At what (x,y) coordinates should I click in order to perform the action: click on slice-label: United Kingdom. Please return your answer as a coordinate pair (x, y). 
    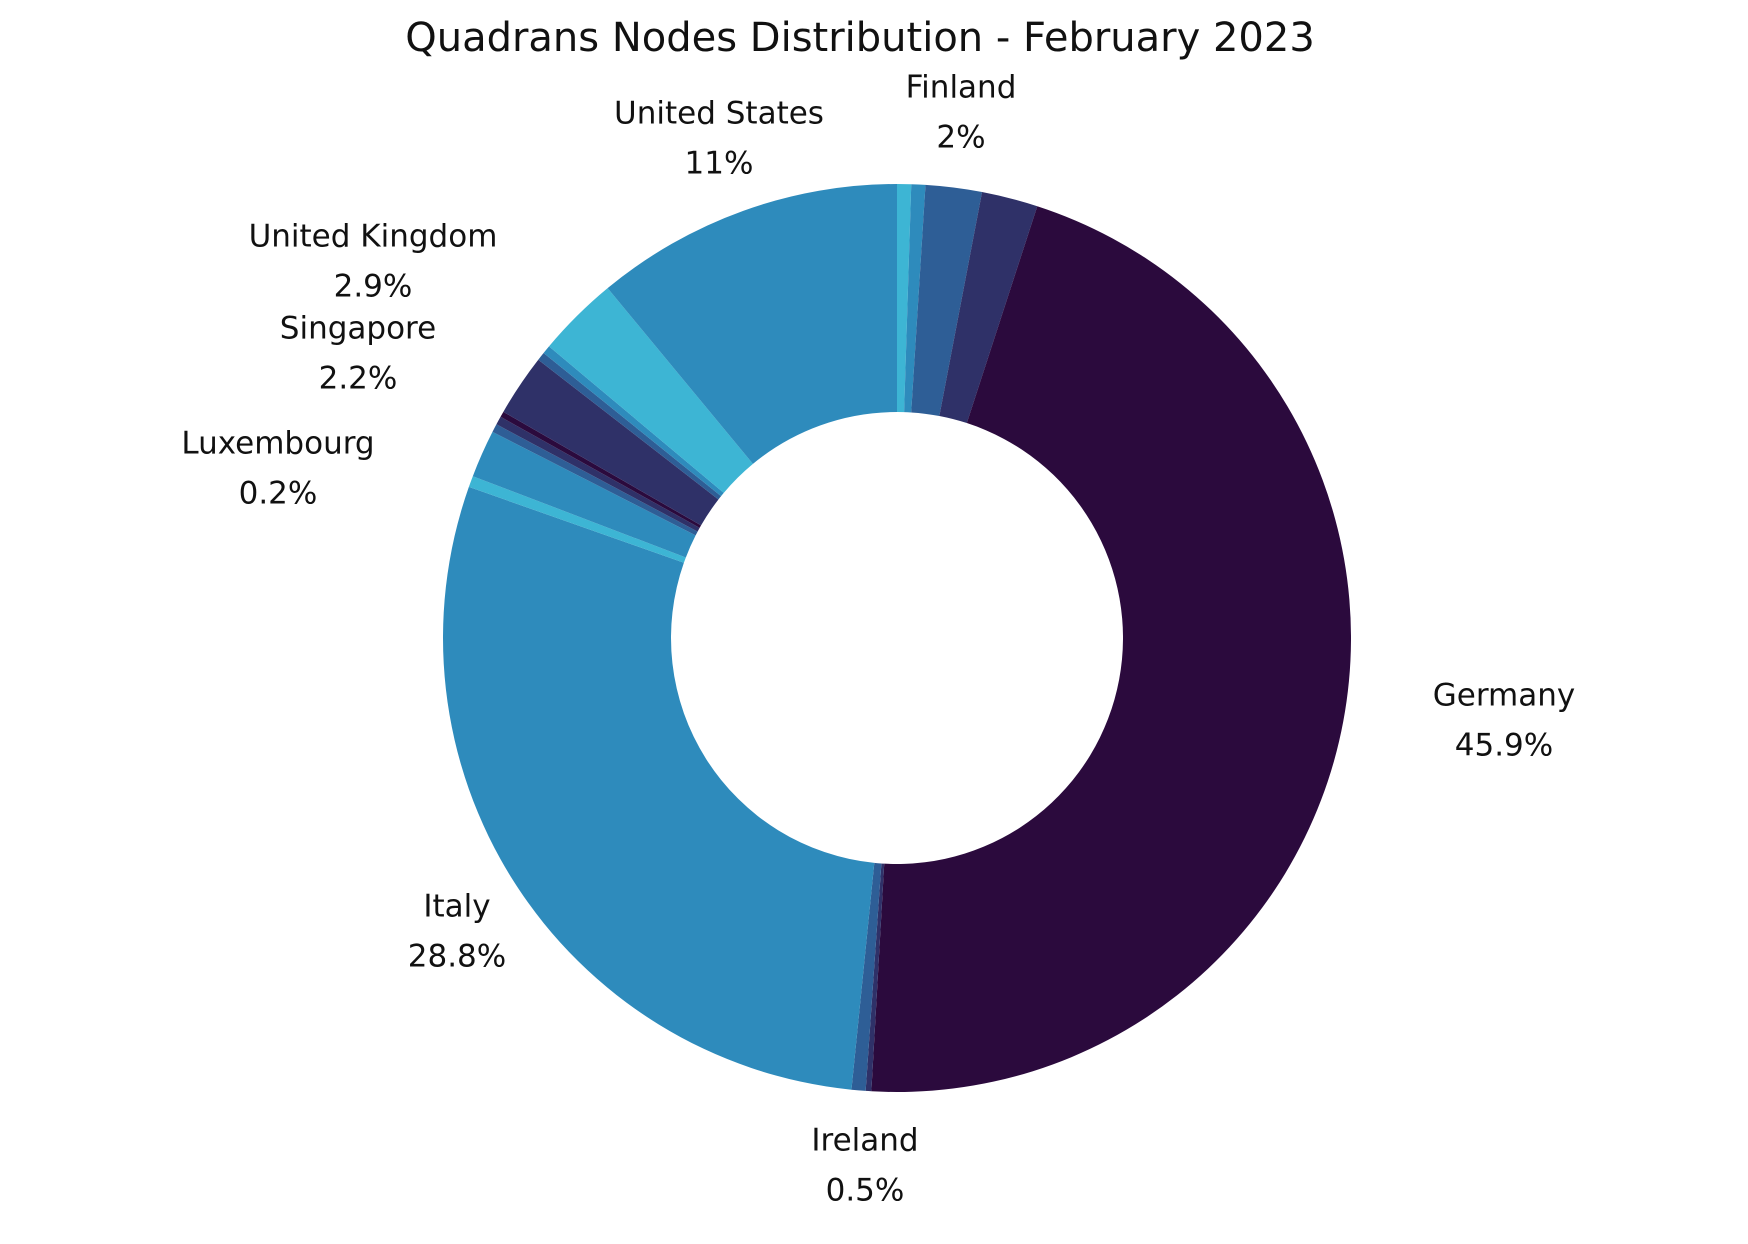
    Looking at the image, I should click on (373, 237).